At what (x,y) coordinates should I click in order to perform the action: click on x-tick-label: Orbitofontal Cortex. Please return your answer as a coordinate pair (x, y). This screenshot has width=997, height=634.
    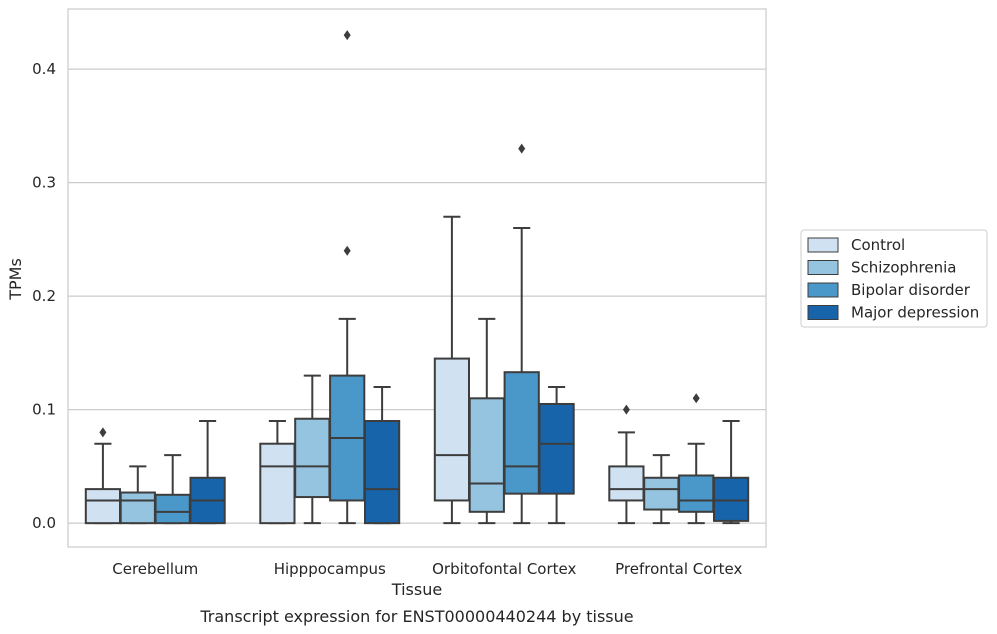
    Looking at the image, I should click on (504, 569).